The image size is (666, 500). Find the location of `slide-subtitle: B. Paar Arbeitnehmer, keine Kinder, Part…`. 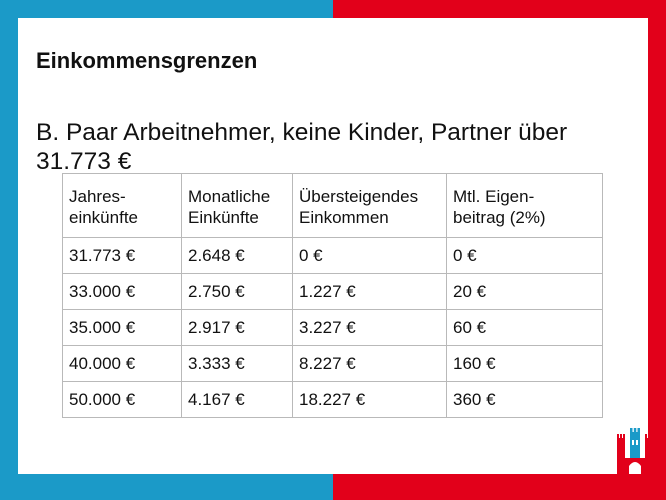

slide-subtitle: B. Paar Arbeitnehmer, keine Kinder, Part… is located at coordinates (302, 147).